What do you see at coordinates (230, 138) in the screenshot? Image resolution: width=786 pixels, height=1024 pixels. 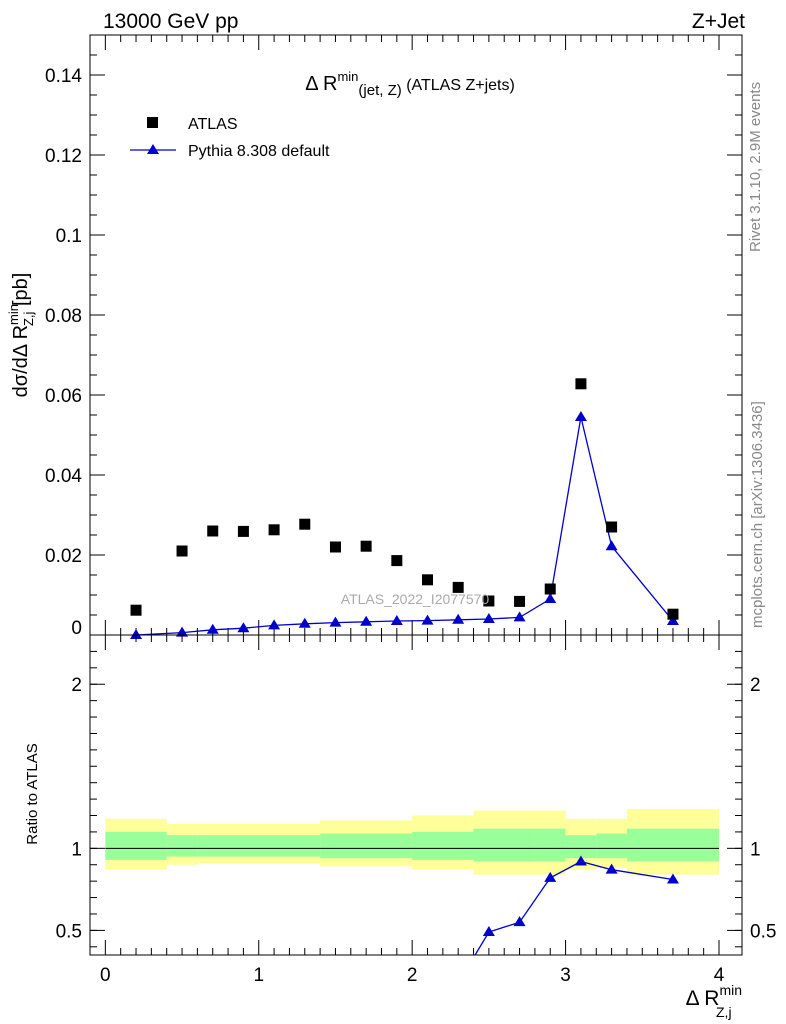 I see `legend: ATLAS Pythia 8.308 default` at bounding box center [230, 138].